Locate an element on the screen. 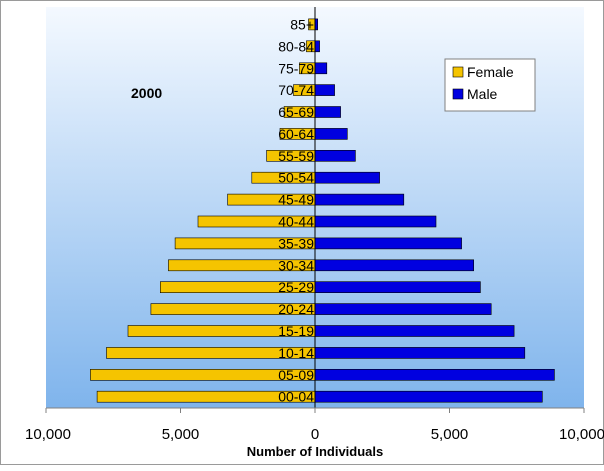 The width and height of the screenshot is (604, 471). category-label-00-04: 00-04 is located at coordinates (296, 397).